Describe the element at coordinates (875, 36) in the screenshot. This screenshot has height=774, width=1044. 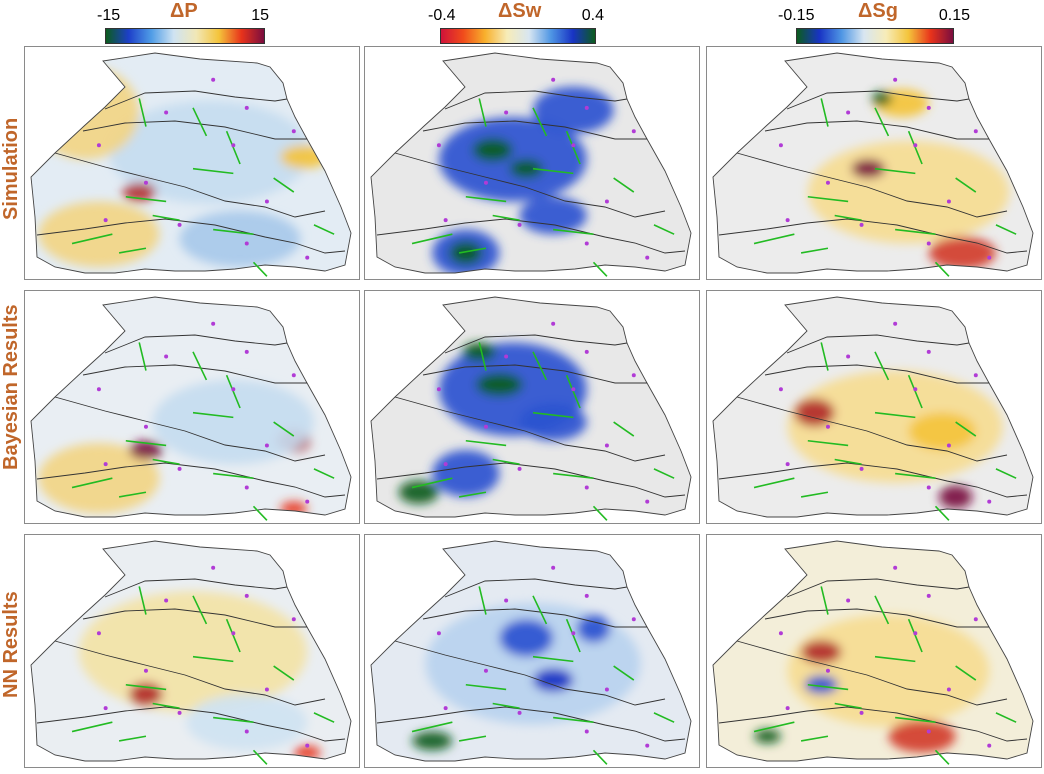
I see `colorbar-gradient` at that location.